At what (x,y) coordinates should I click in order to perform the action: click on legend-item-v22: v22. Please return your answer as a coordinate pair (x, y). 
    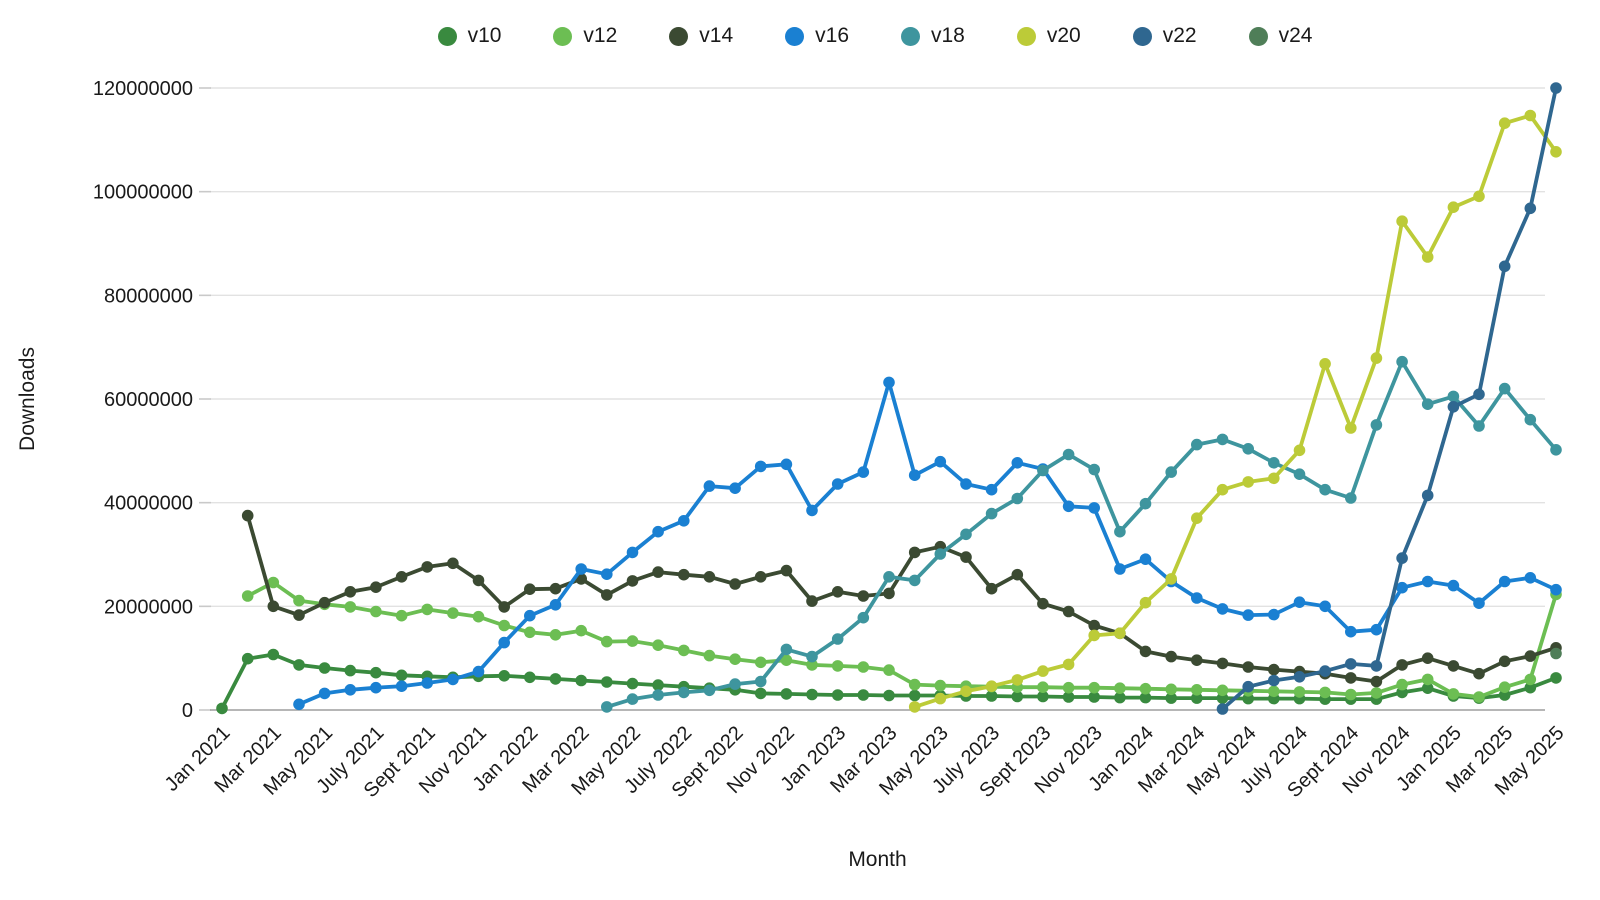
    Looking at the image, I should click on (1164, 36).